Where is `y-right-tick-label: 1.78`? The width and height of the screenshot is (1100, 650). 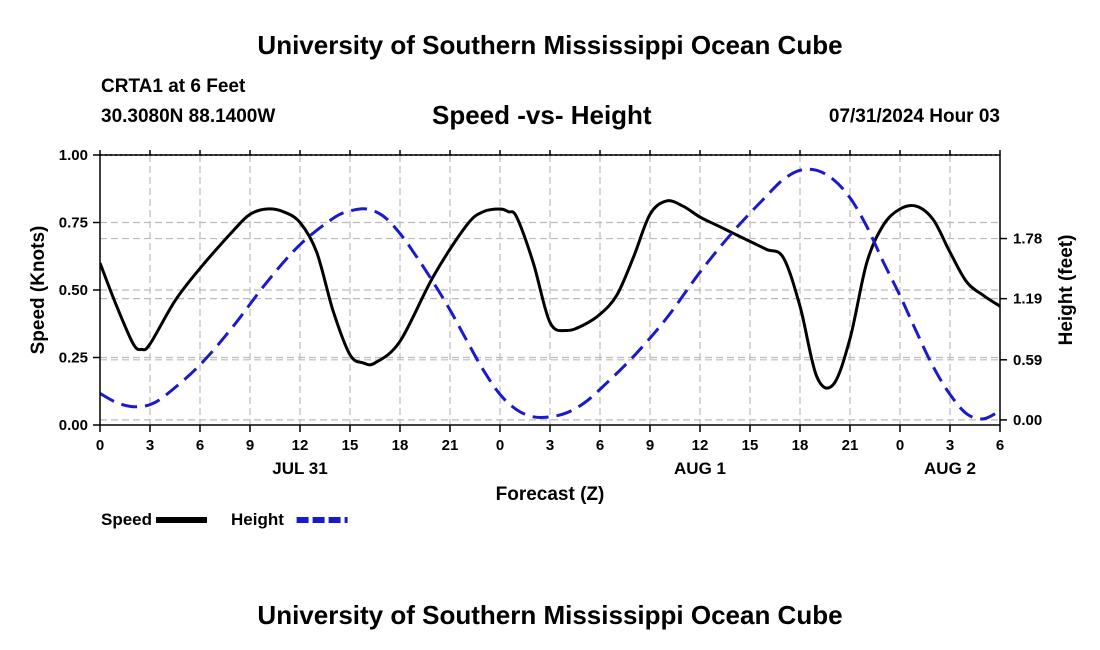
y-right-tick-label: 1.78 is located at coordinates (1027, 239).